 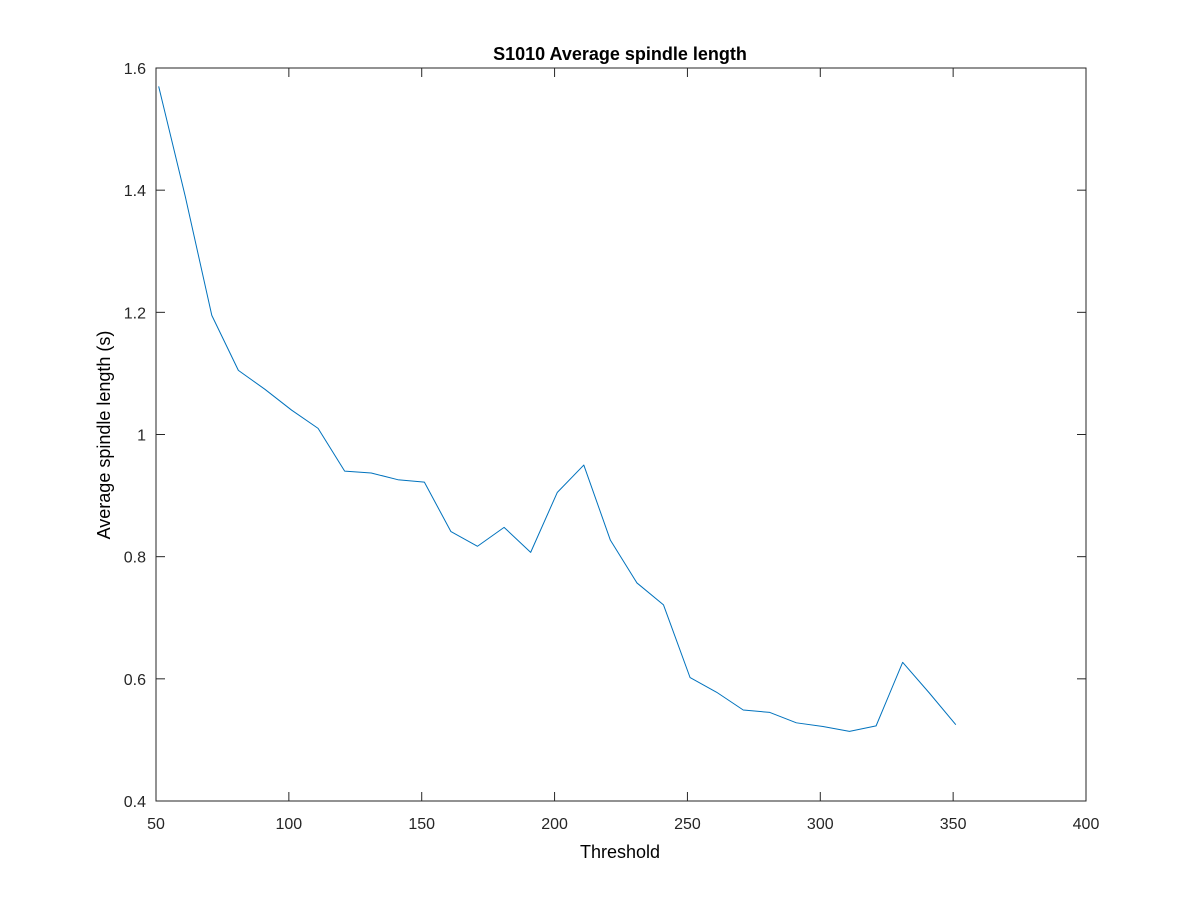 What do you see at coordinates (141, 436) in the screenshot?
I see `y-tick-label: 1` at bounding box center [141, 436].